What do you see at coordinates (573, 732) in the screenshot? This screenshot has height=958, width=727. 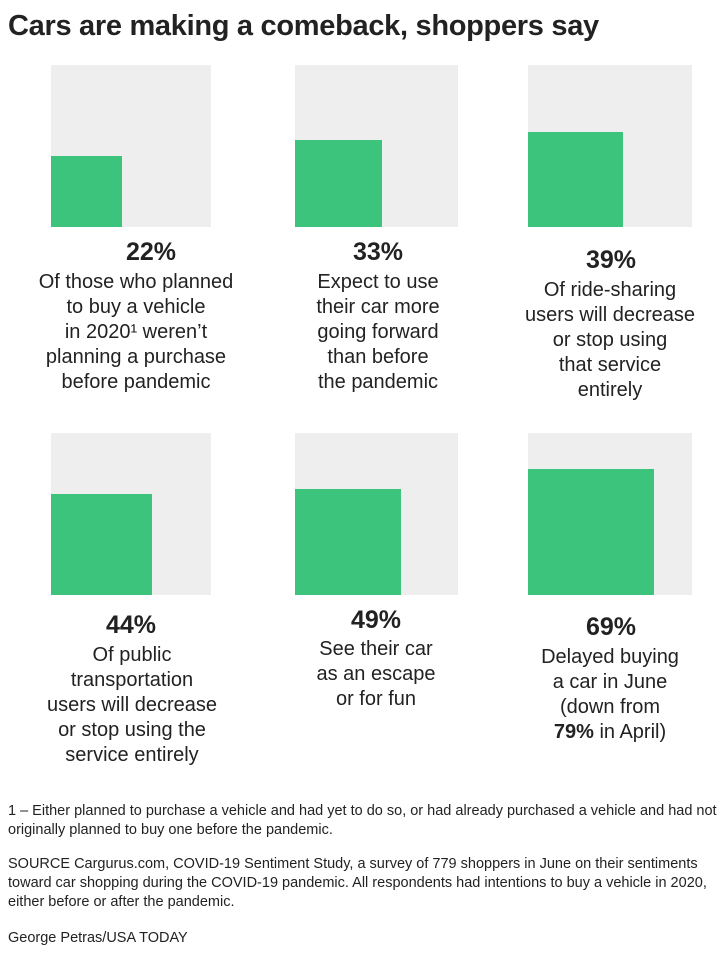 I see `emphasis-value: 79%` at bounding box center [573, 732].